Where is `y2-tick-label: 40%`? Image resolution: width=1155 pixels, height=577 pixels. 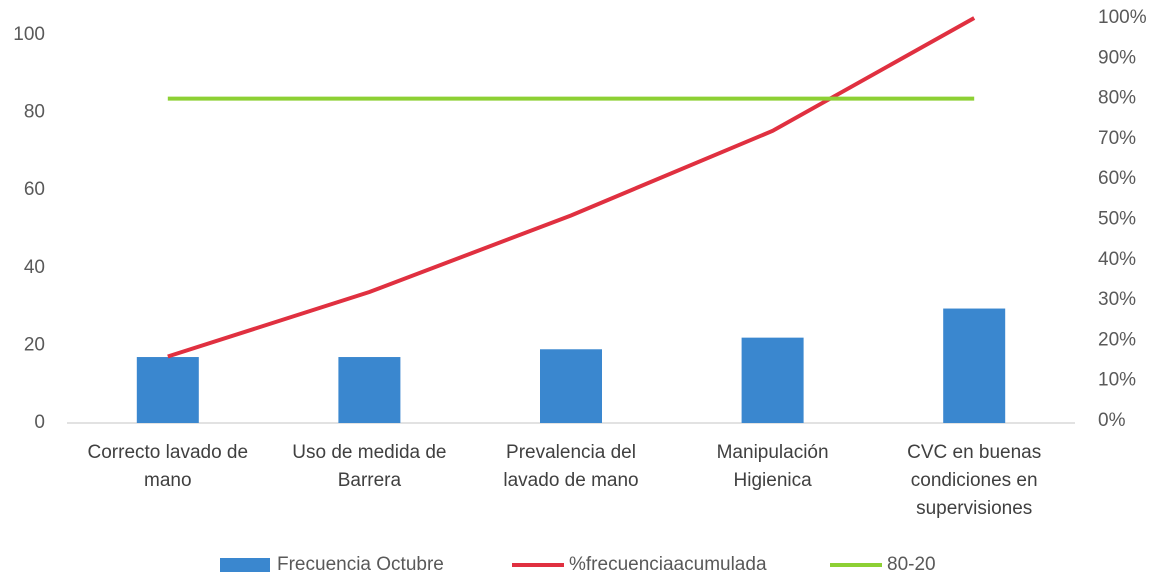 y2-tick-label: 40% is located at coordinates (1117, 259).